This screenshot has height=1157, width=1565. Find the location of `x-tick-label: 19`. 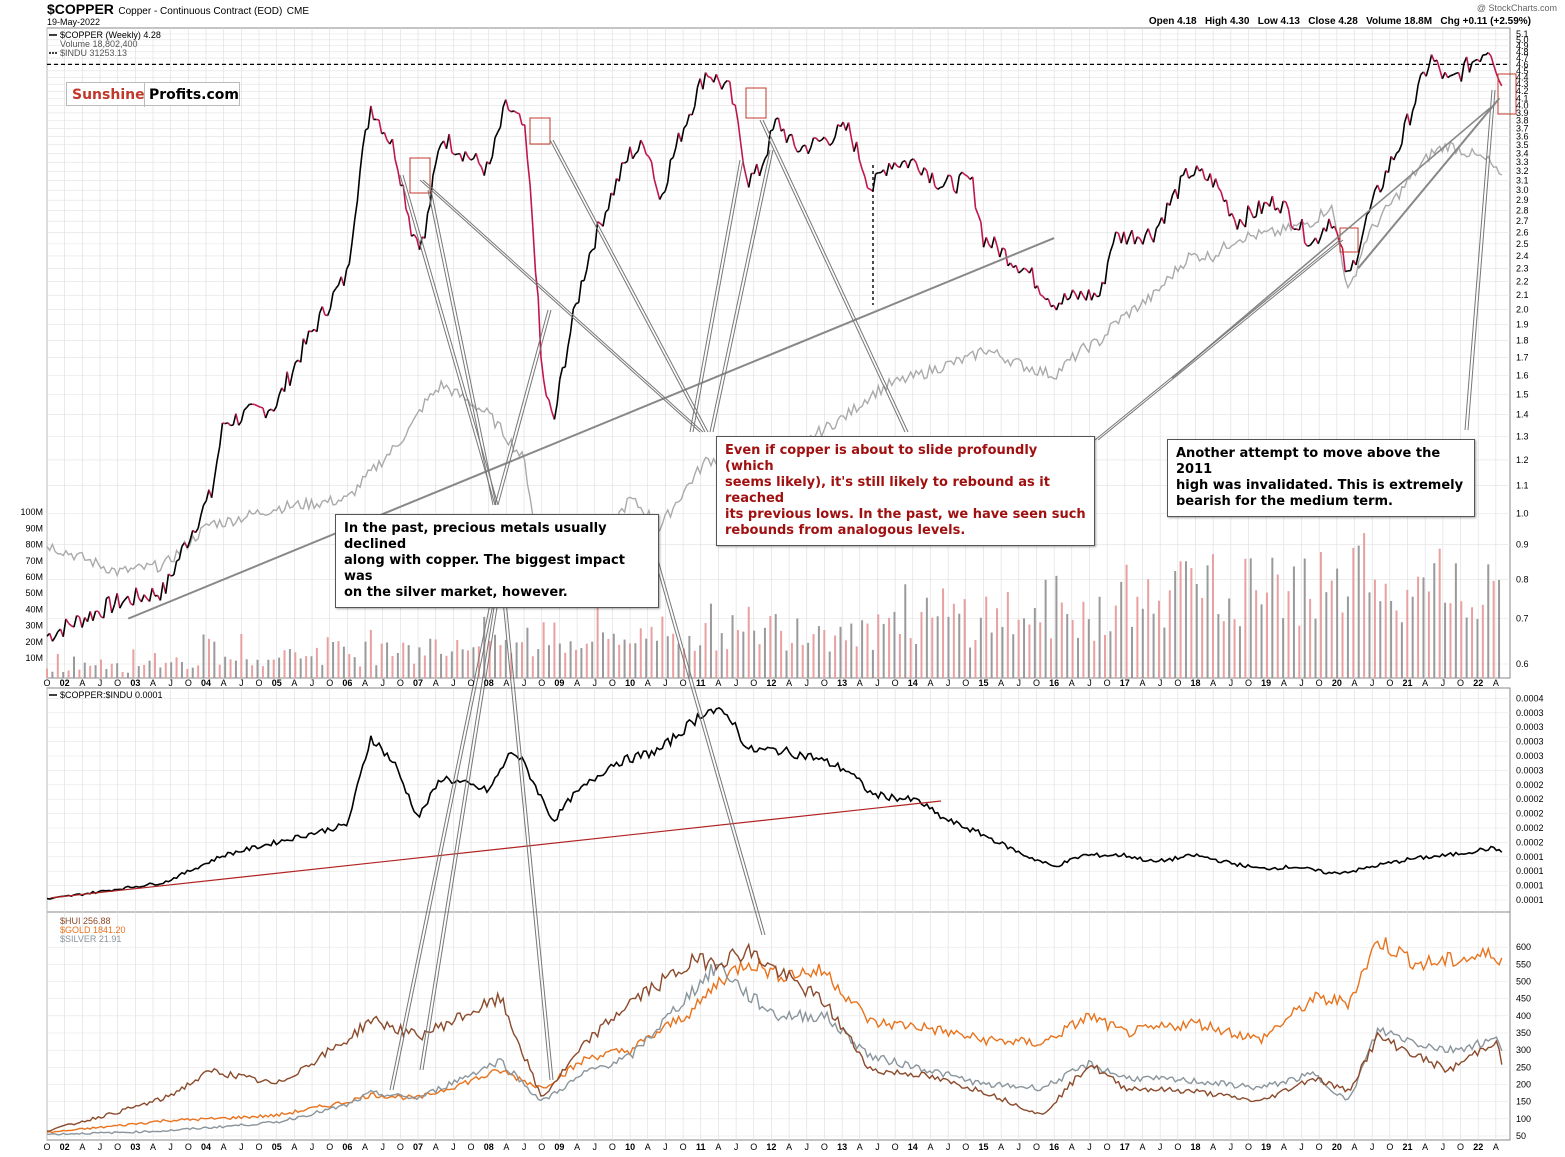

x-tick-label: 19 is located at coordinates (1266, 683).